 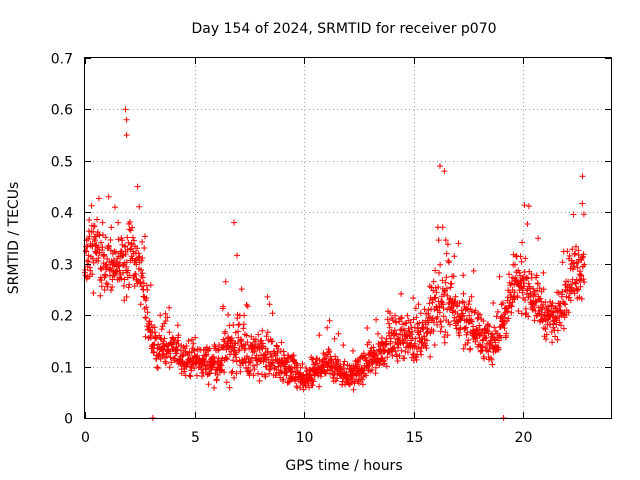 I want to click on x-tick-label: 20, so click(x=524, y=438).